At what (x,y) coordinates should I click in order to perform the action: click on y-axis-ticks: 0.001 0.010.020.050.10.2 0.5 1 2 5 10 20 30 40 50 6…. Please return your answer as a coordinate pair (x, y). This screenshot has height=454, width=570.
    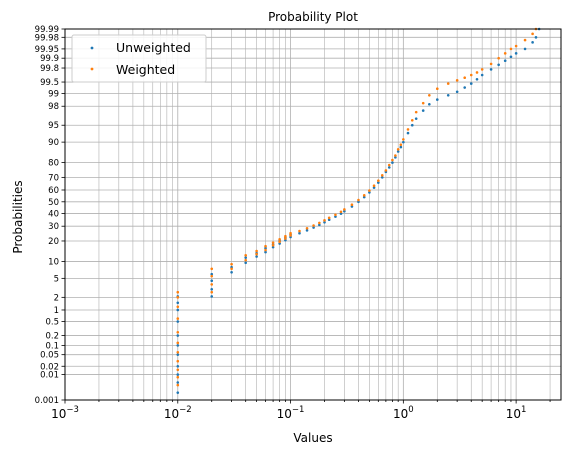
    Looking at the image, I should click on (50, 215).